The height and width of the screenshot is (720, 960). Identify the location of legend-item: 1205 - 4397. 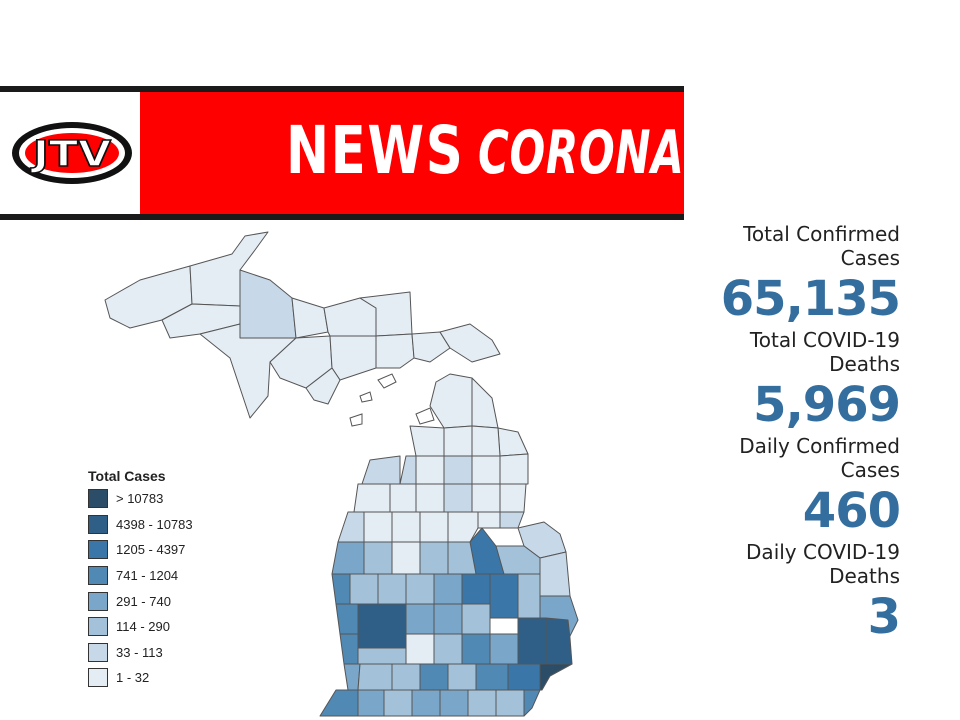
(168, 550).